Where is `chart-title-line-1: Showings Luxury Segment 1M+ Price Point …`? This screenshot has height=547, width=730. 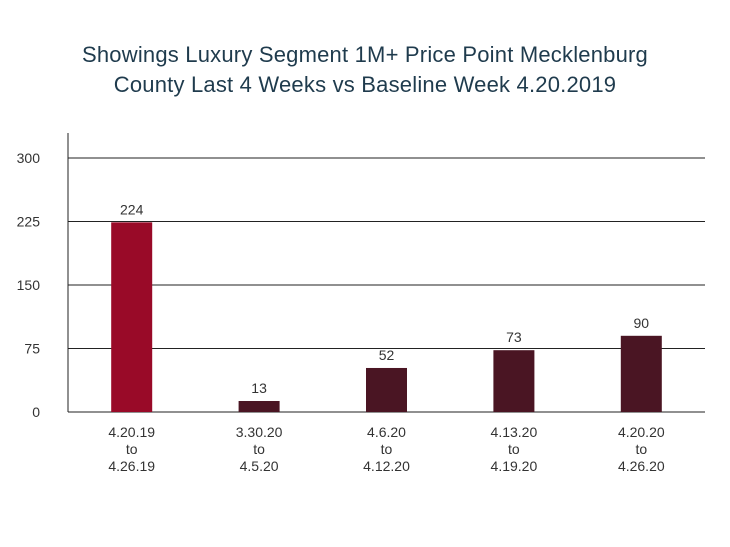
chart-title-line-1: Showings Luxury Segment 1M+ Price Point … is located at coordinates (365, 54).